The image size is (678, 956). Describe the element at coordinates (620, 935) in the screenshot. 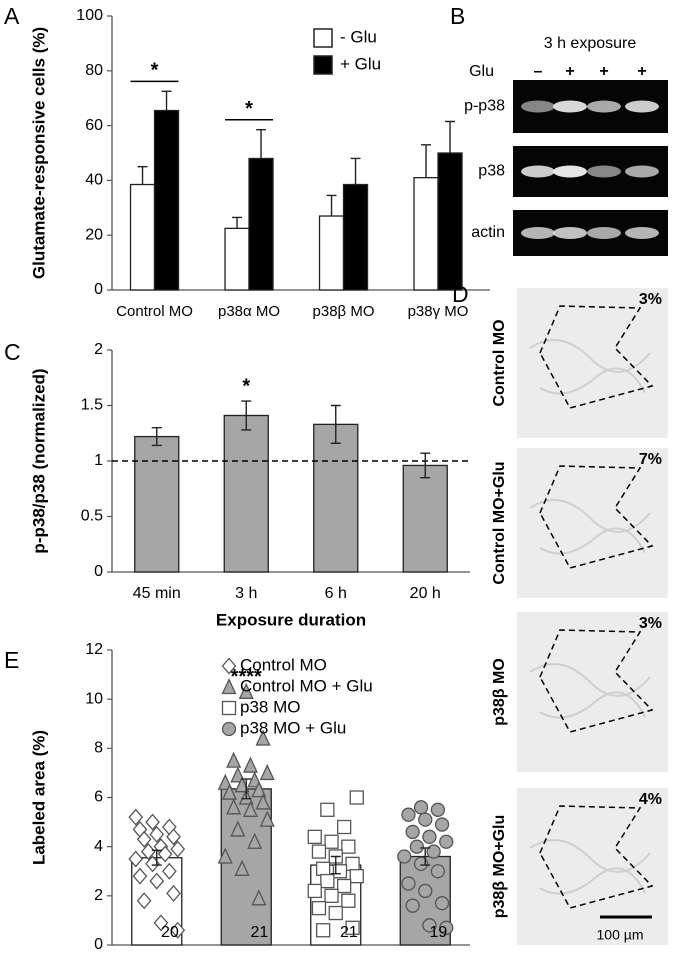

I see `scale-bar-label: 100 µm` at that location.